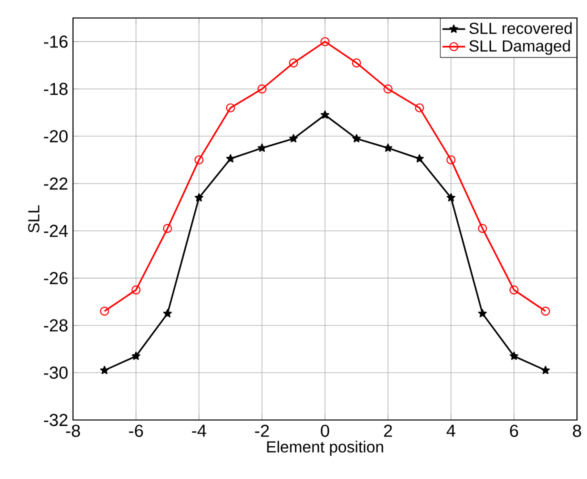 The height and width of the screenshot is (479, 587). Describe the element at coordinates (136, 430) in the screenshot. I see `x-tick-label: -6` at that location.